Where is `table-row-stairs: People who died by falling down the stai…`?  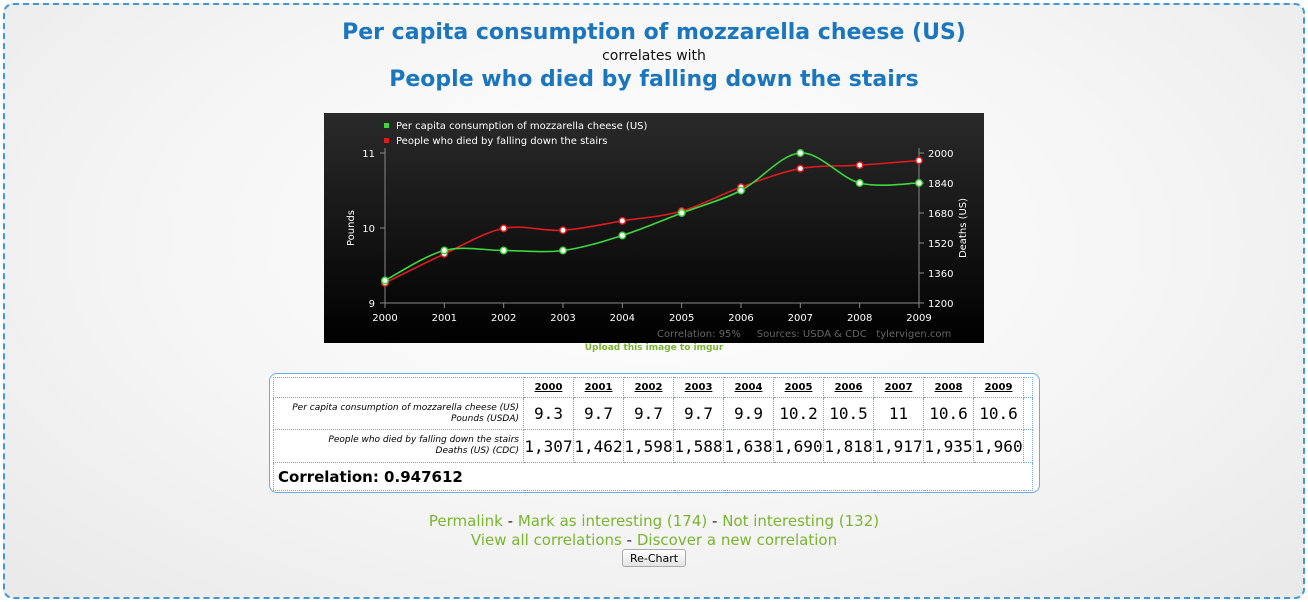
table-row-stairs: People who died by falling down the stai… is located at coordinates (653, 446).